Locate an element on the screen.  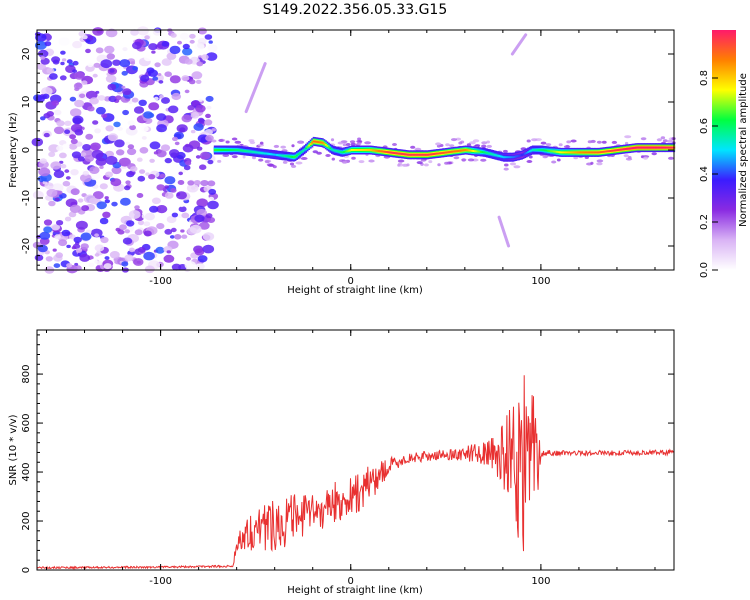
y-tick-label: -20 is located at coordinates (26, 246).